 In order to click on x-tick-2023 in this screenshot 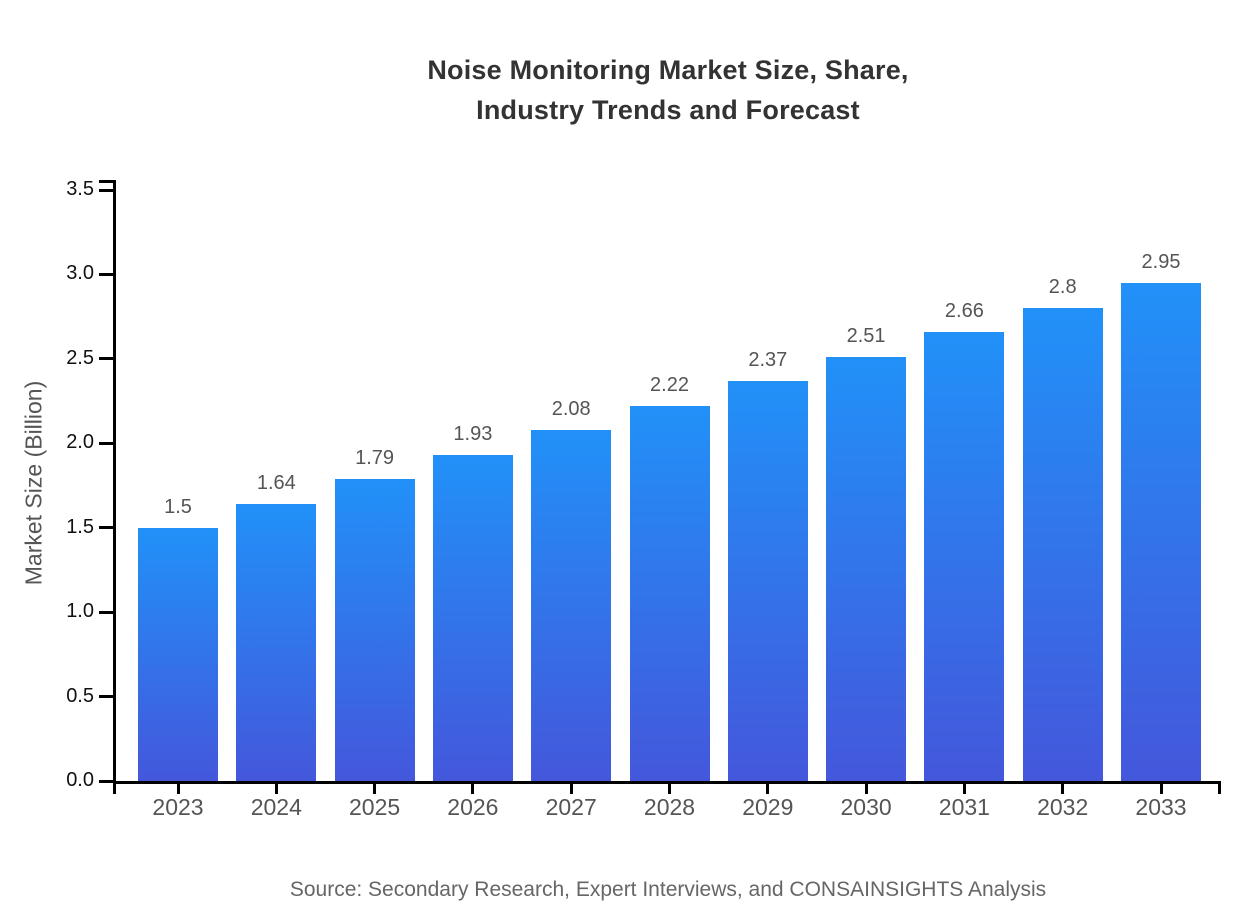, I will do `click(178, 787)`.